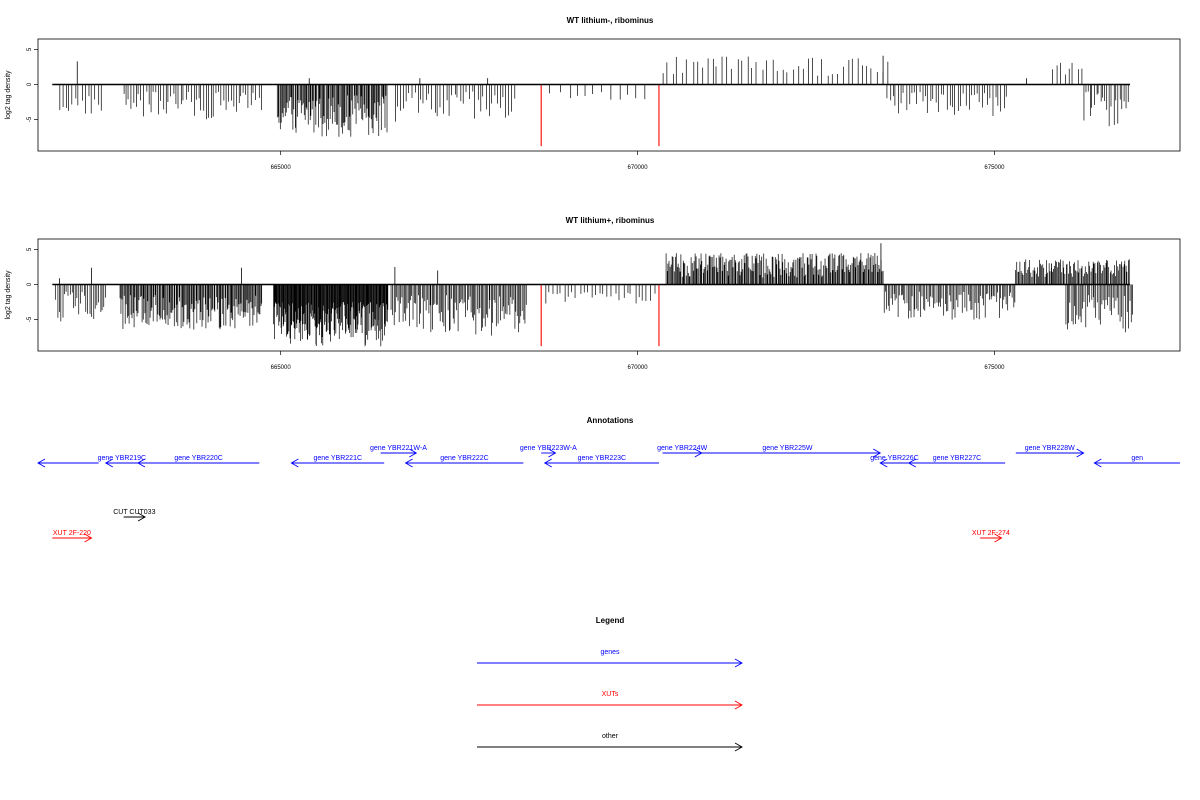 The width and height of the screenshot is (1200, 800). What do you see at coordinates (610, 694) in the screenshot?
I see `legend-label: XUTs` at bounding box center [610, 694].